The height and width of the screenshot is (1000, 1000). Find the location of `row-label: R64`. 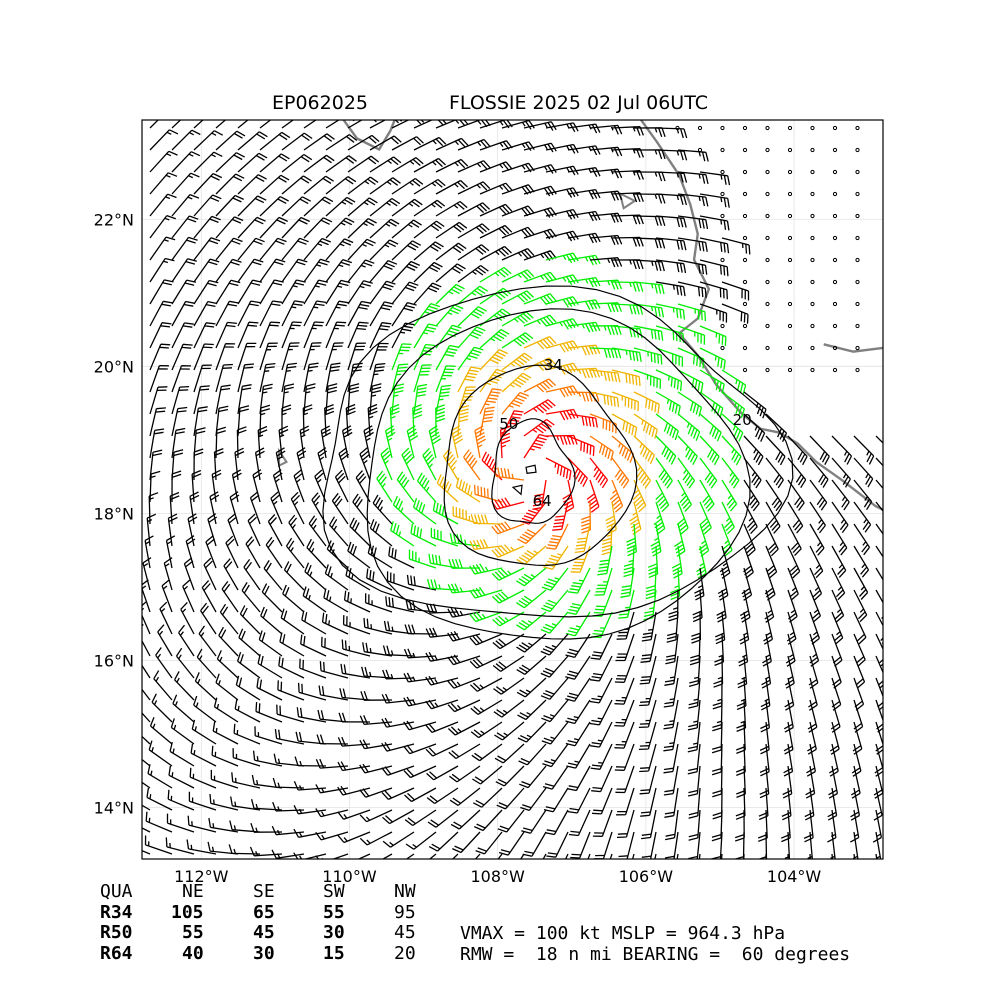

row-label: R64 is located at coordinates (116, 953).